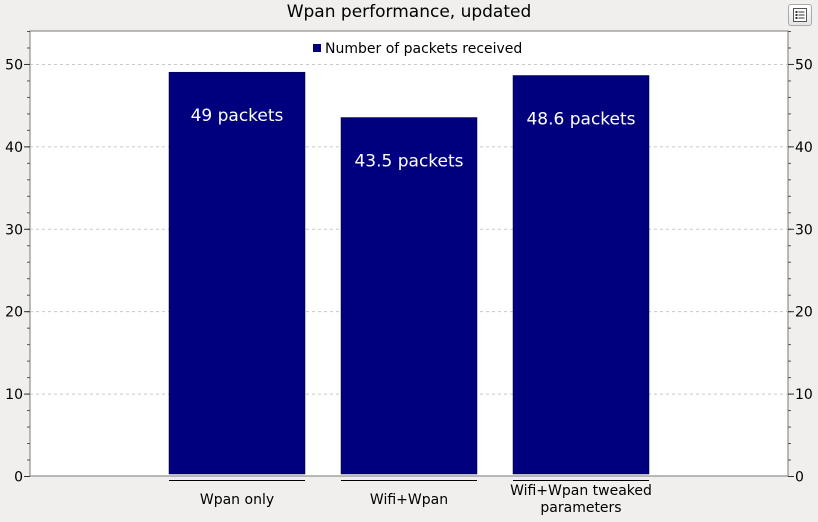 The image size is (818, 522). I want to click on x-tick-label: Wifi+Wpan, so click(409, 500).